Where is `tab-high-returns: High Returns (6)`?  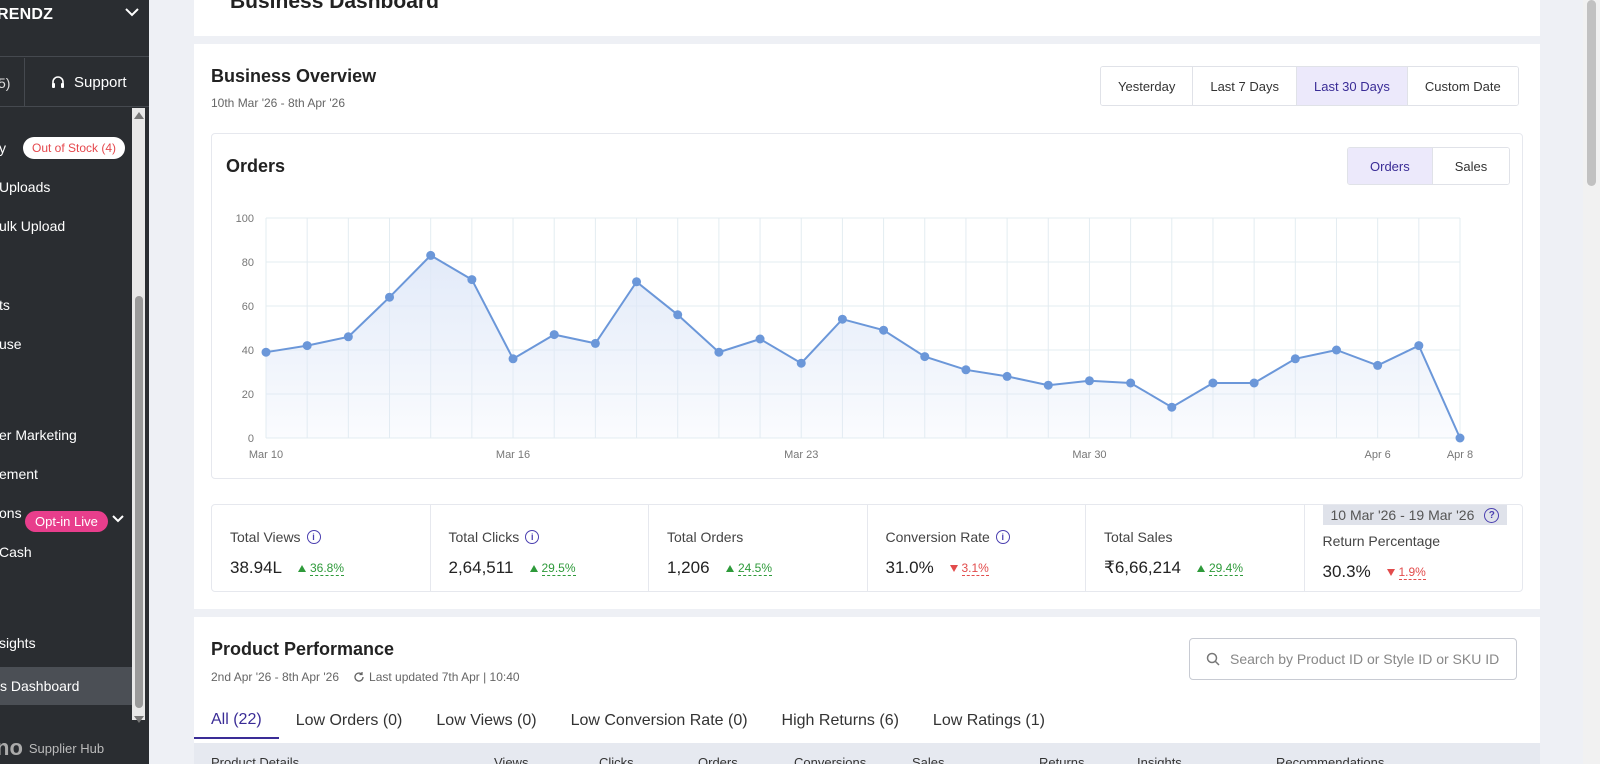
tab-high-returns: High Returns (6) is located at coordinates (840, 720).